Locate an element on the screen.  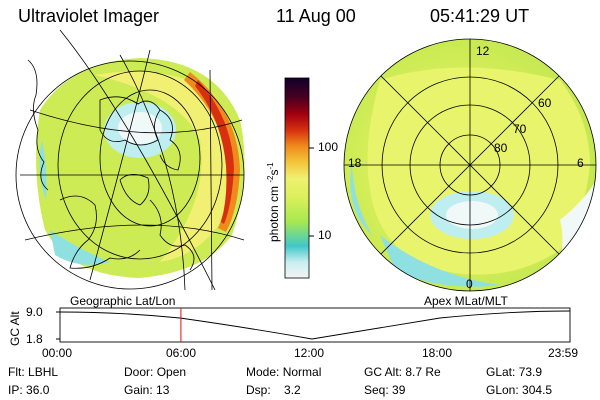
mlt-label-18: 18 is located at coordinates (355, 163).